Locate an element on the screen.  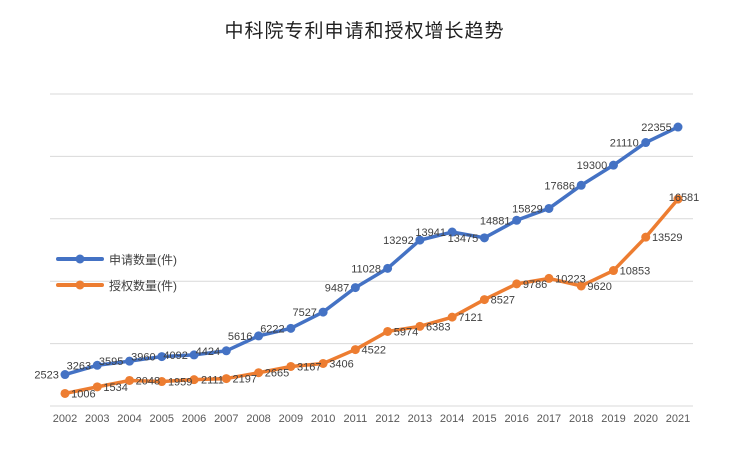
grants-point-2010 is located at coordinates (323, 363).